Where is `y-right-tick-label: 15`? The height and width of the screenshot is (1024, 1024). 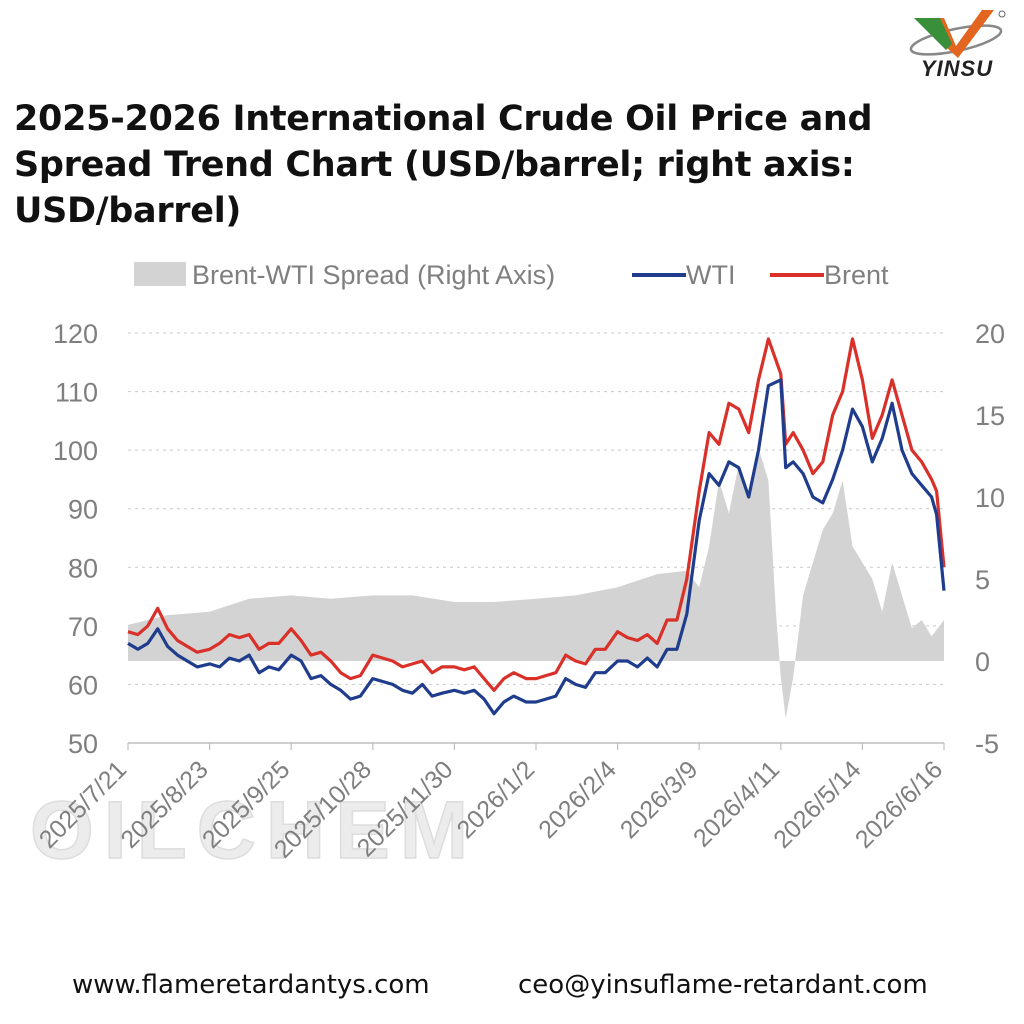 y-right-tick-label: 15 is located at coordinates (990, 416).